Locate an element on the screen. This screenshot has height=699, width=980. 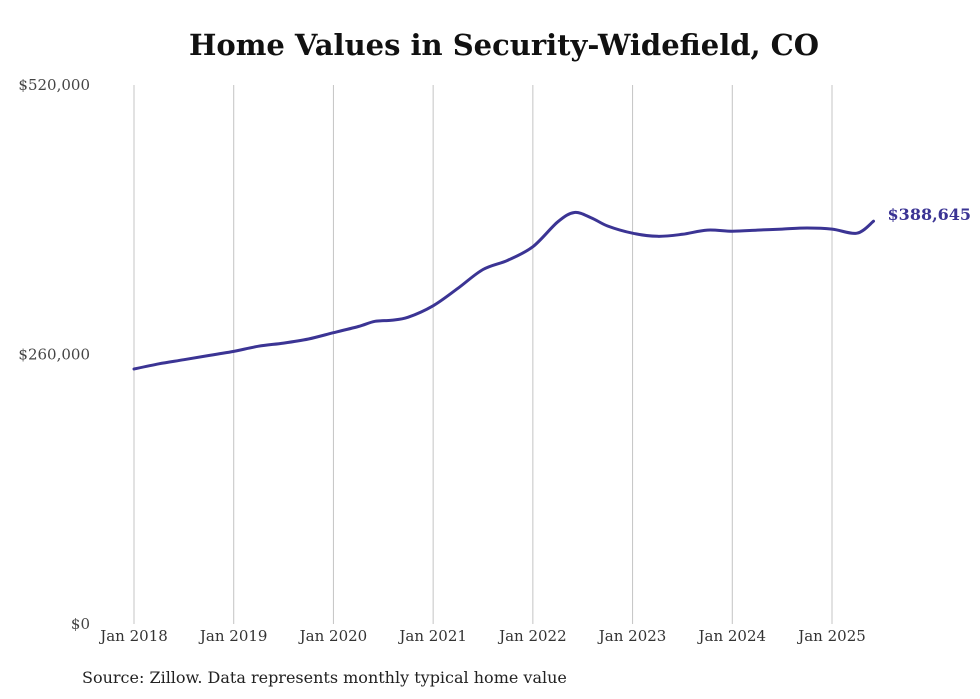
x-tick-label: Jan 2025 is located at coordinates (831, 636).